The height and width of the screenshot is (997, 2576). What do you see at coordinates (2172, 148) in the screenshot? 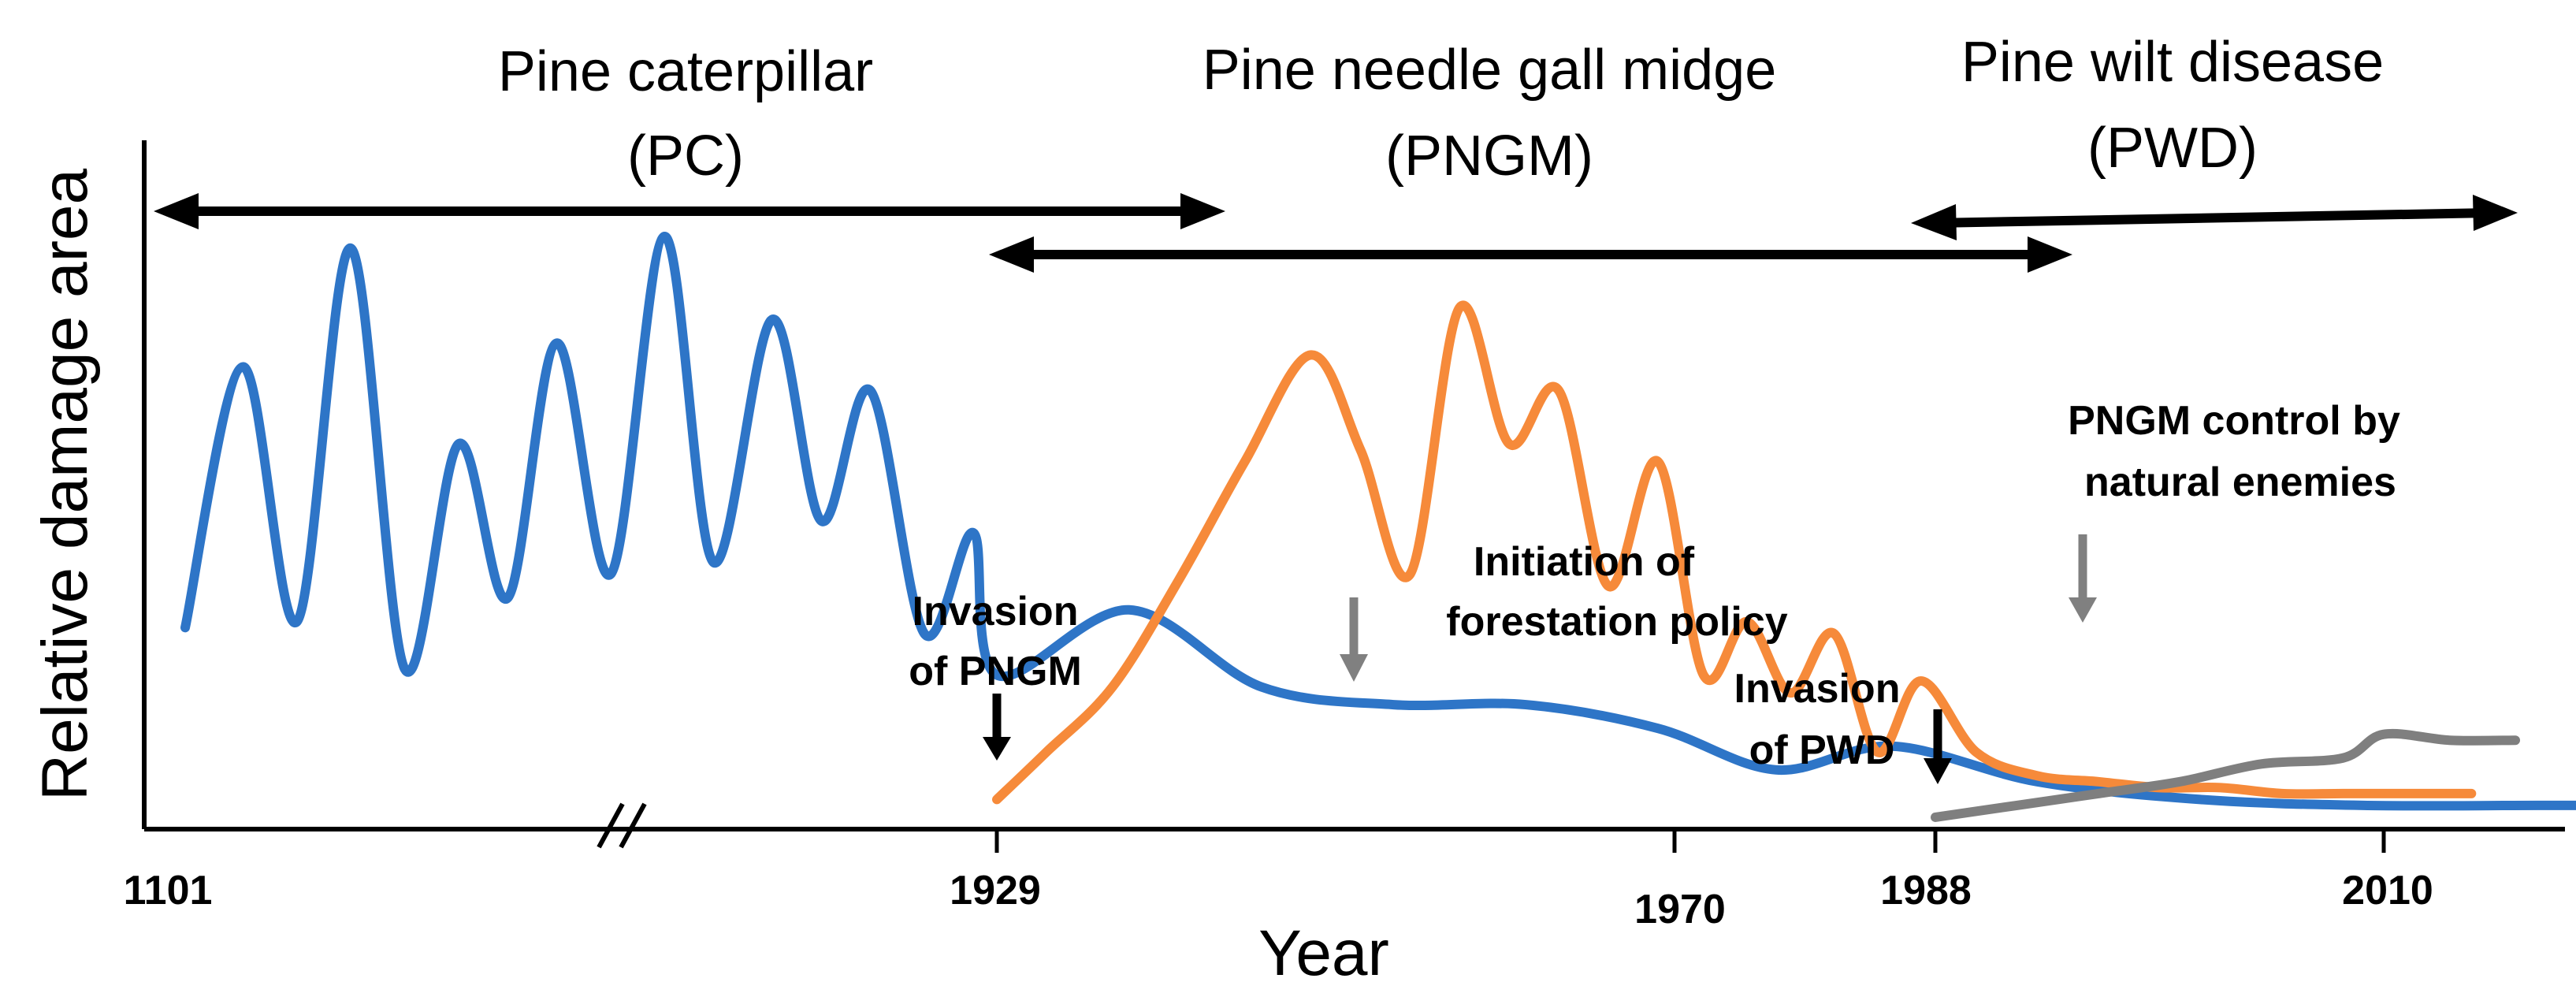
I see `period-pwd-abbr: (PWD)` at bounding box center [2172, 148].